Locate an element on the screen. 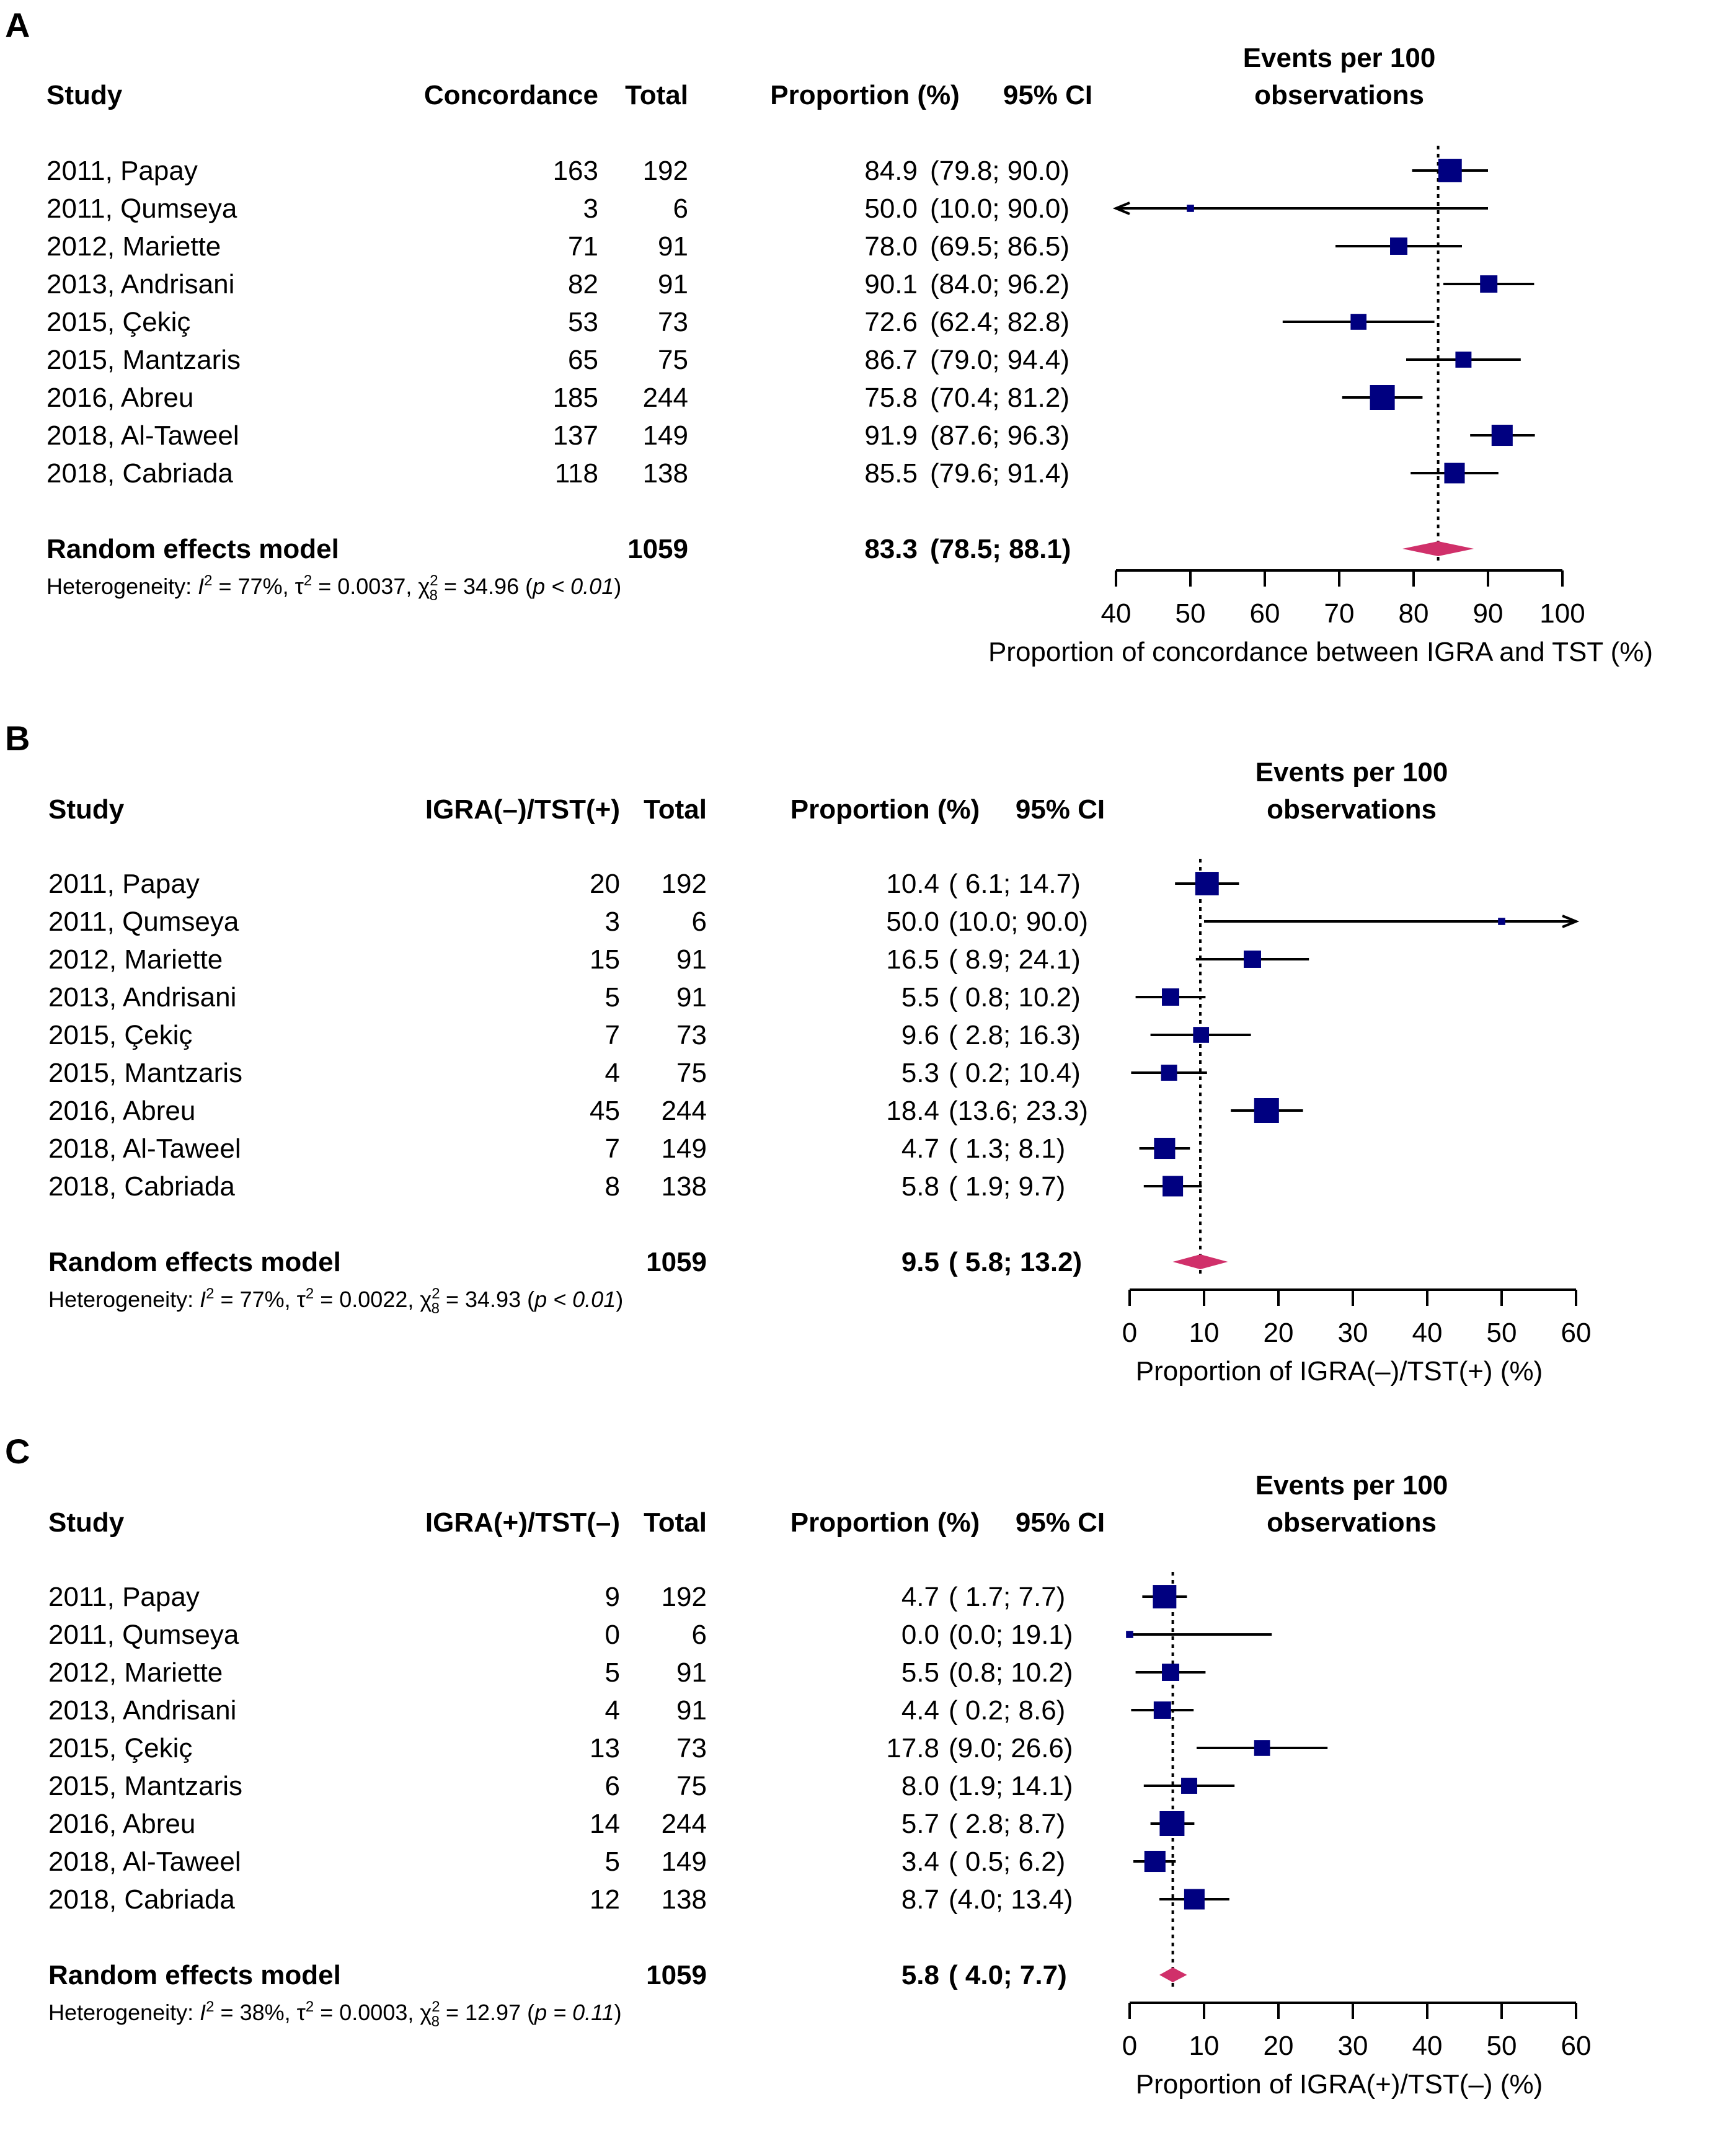  study-count: 4 is located at coordinates (612, 1073).